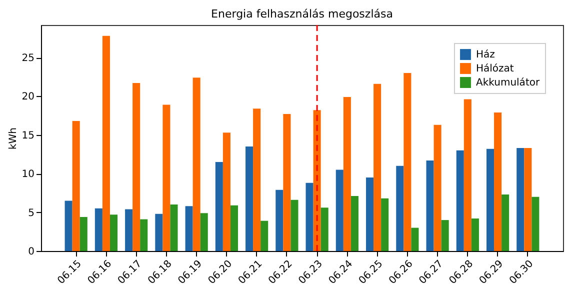 The image size is (587, 288). I want to click on y-tick-label: 5, so click(31, 213).